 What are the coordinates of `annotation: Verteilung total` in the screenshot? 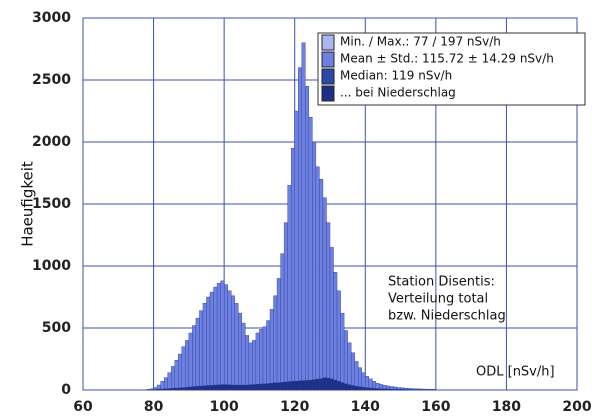 It's located at (438, 299).